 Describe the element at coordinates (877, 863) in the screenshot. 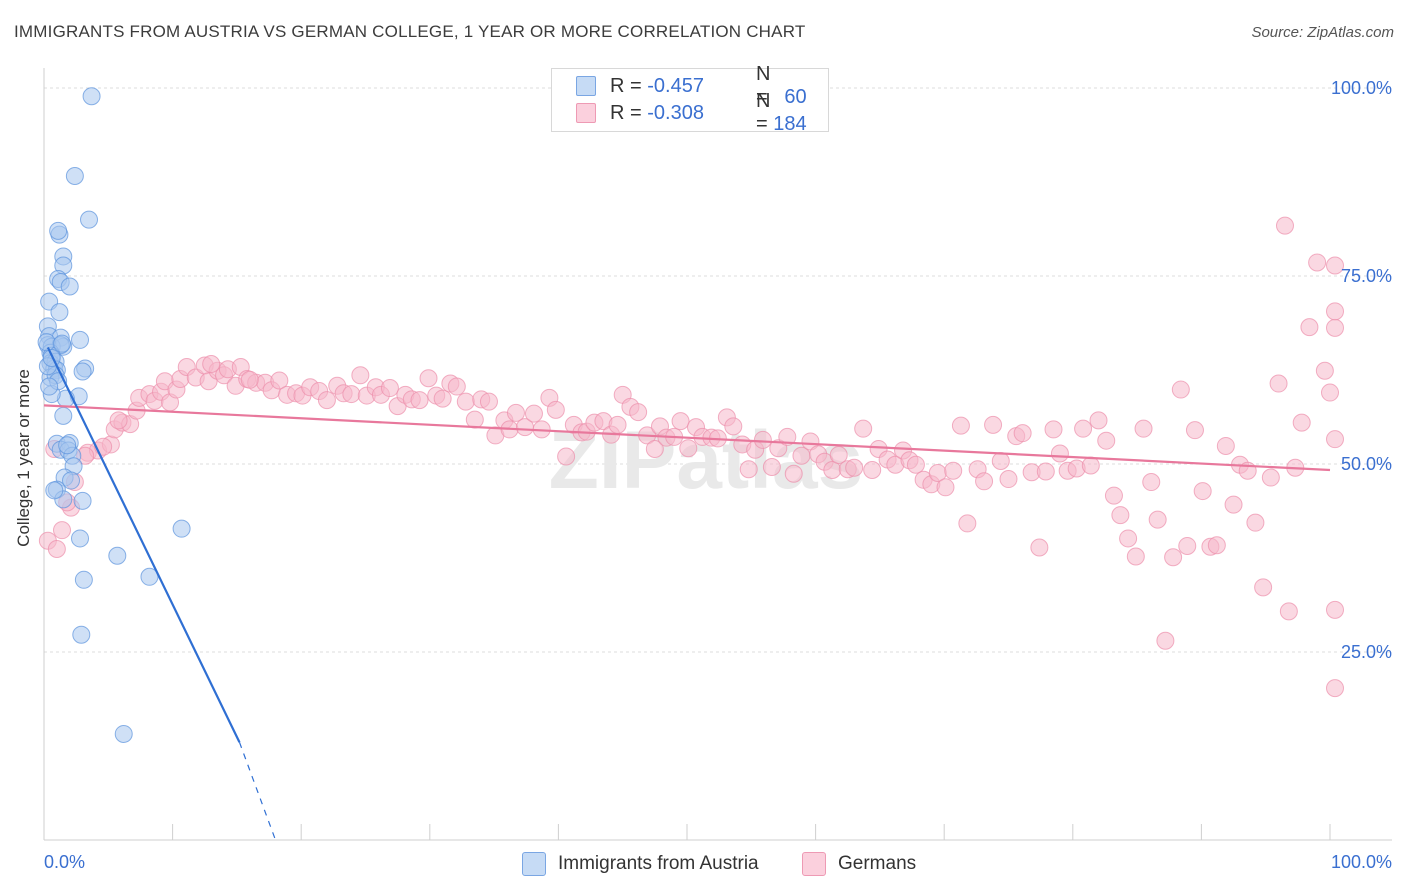

I see `series-legend-label: Germans` at that location.